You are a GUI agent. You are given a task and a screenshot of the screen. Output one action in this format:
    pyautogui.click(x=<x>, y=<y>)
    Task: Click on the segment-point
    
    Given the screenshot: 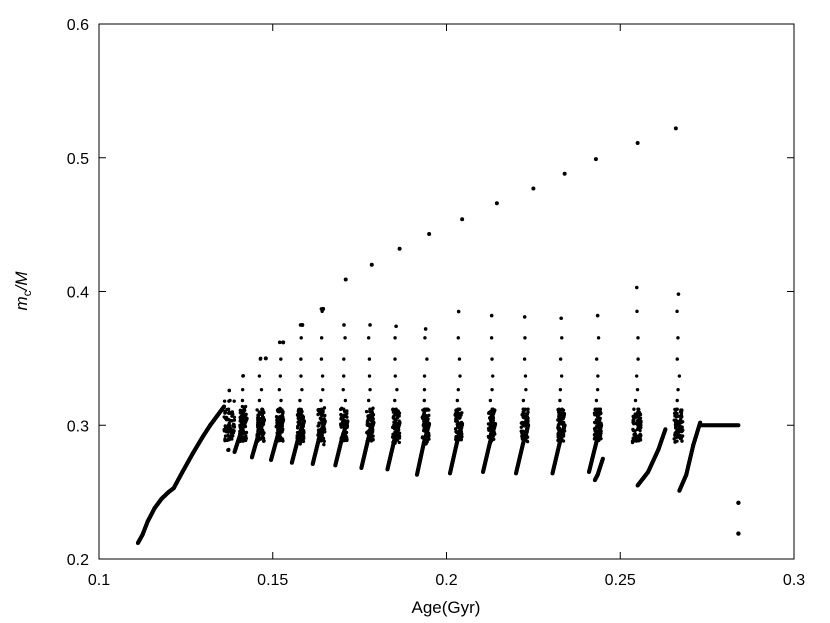 What is the action you would take?
    pyautogui.click(x=224, y=406)
    